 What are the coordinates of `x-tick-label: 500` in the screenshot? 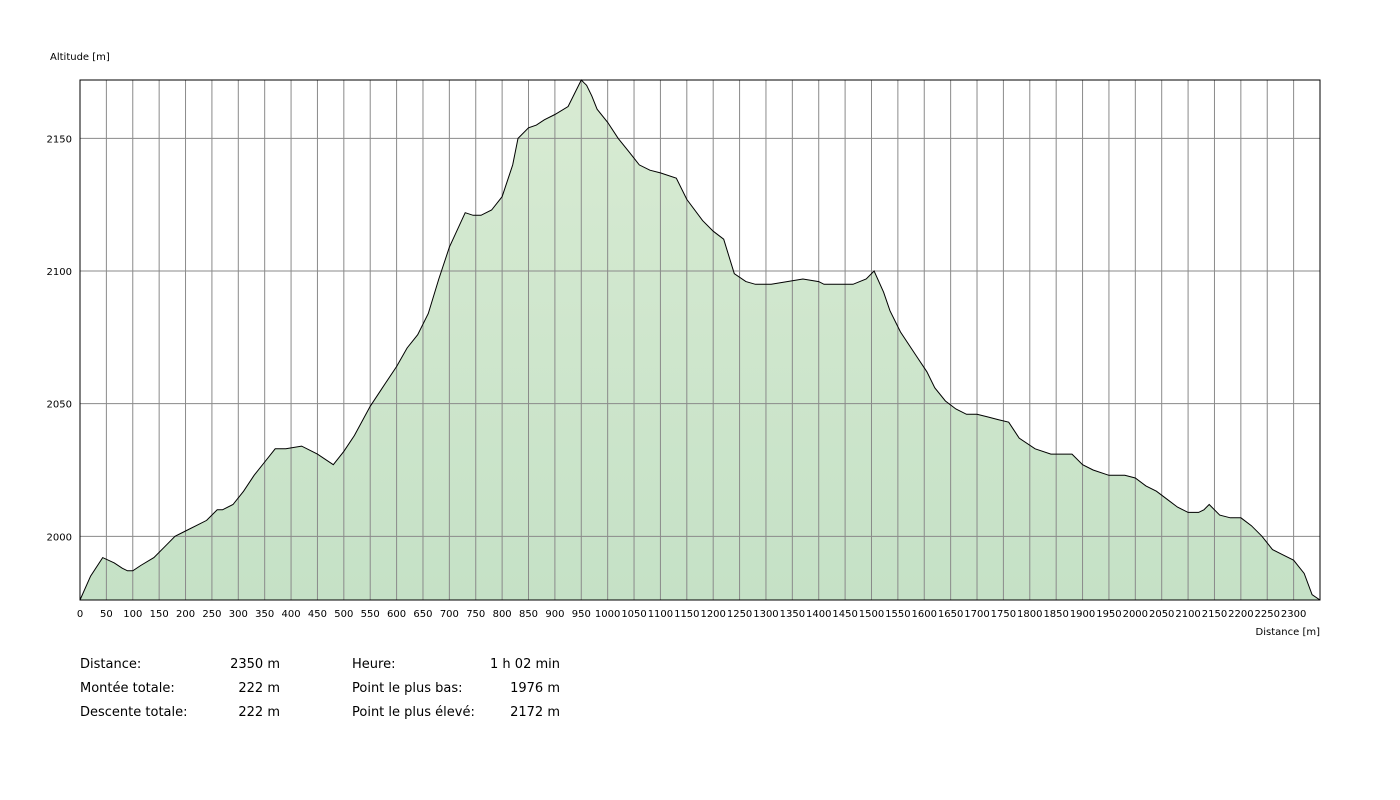 It's located at (343, 614).